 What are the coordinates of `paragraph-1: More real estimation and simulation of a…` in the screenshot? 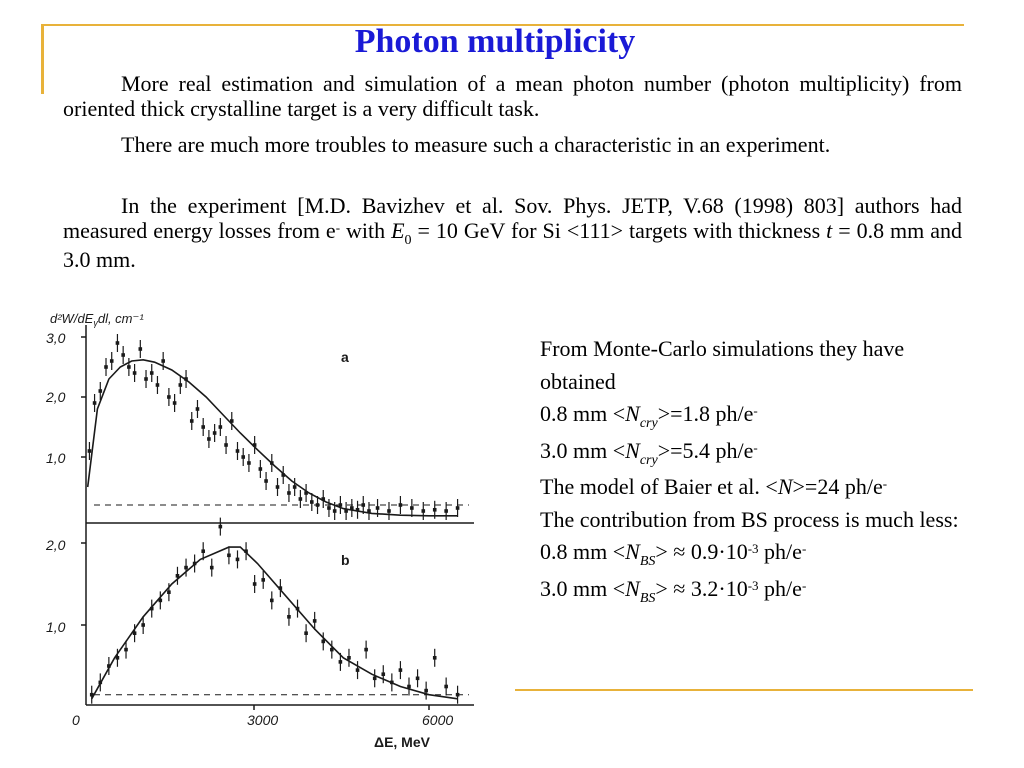 It's located at (512, 96).